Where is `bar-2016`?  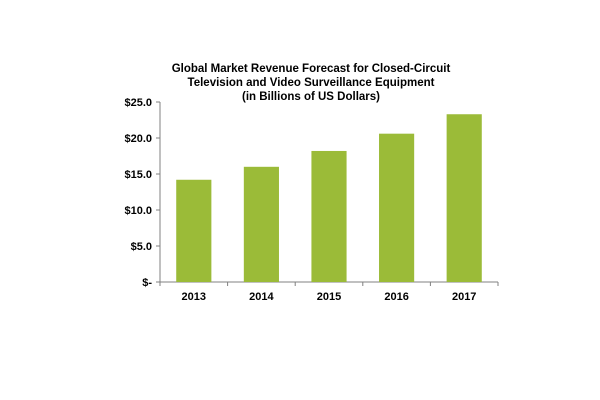
bar-2016 is located at coordinates (397, 207).